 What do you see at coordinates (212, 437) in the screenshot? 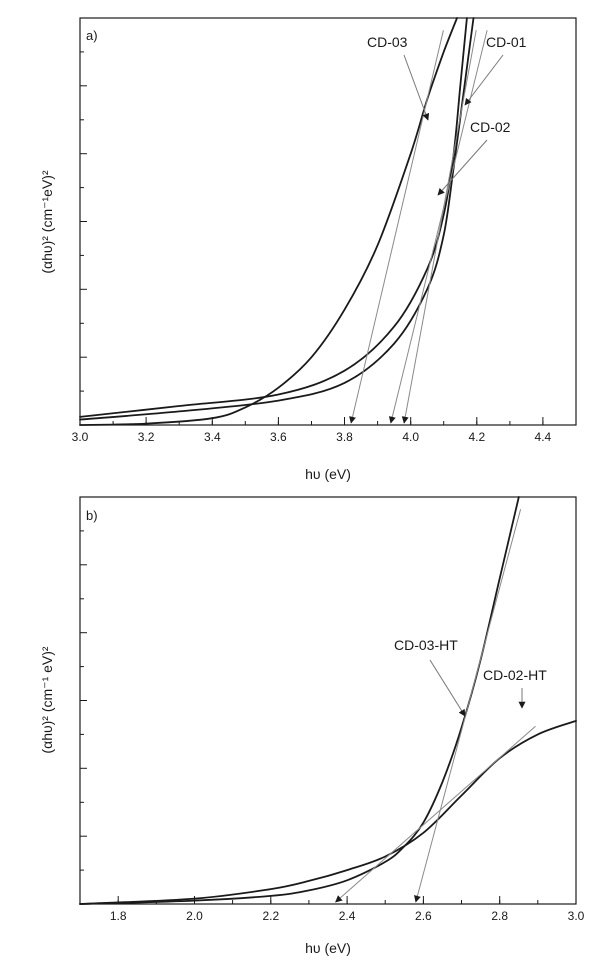
I see `x-tick-label: 3.4` at bounding box center [212, 437].